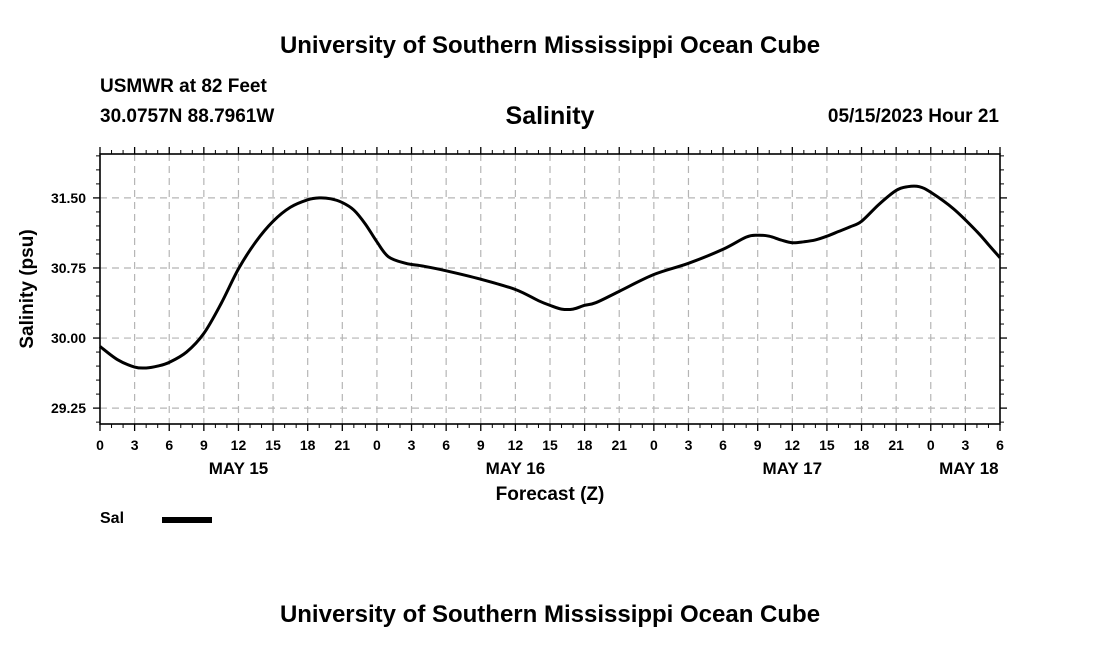 Image resolution: width=1100 pixels, height=650 pixels. I want to click on y-tick-label: 30.75, so click(68, 268).